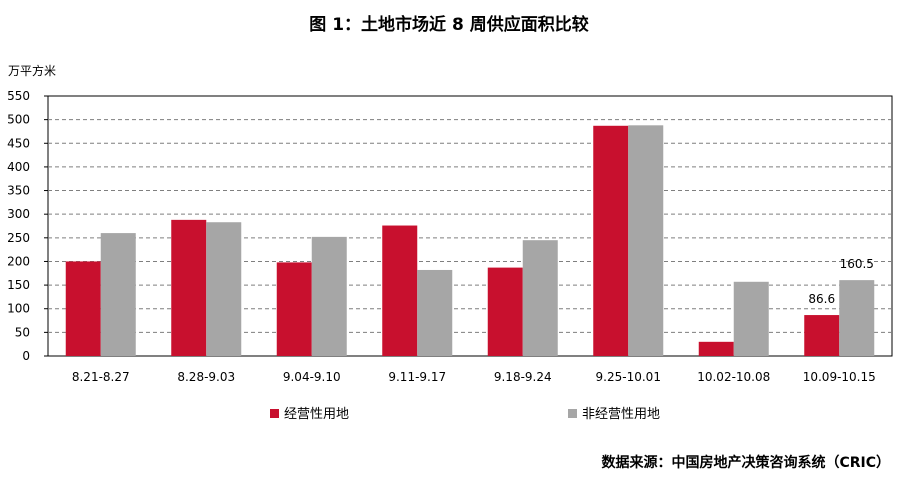  What do you see at coordinates (448, 24) in the screenshot?
I see `chart-title: 图 1：土地市场近 8 周供应面积比较` at bounding box center [448, 24].